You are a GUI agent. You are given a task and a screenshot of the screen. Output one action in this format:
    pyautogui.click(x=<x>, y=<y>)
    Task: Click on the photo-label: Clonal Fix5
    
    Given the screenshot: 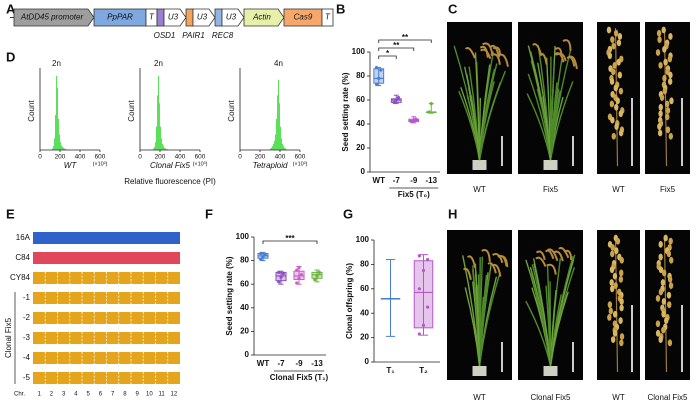 What is the action you would take?
    pyautogui.click(x=550, y=397)
    